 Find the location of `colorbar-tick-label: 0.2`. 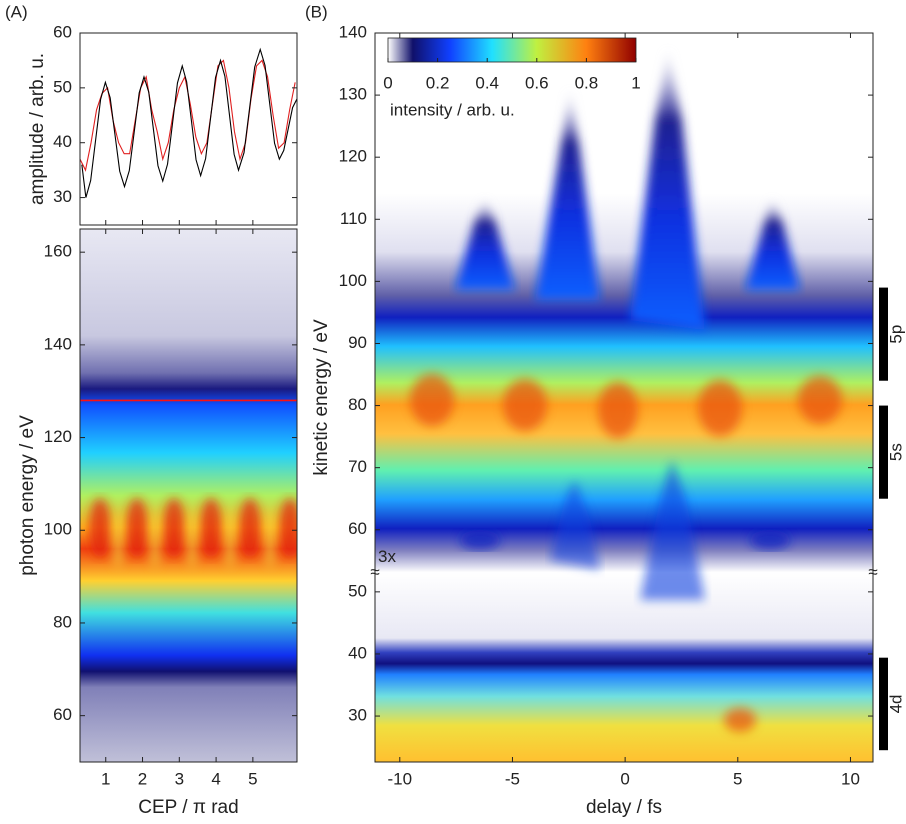

colorbar-tick-label: 0.2 is located at coordinates (438, 82).